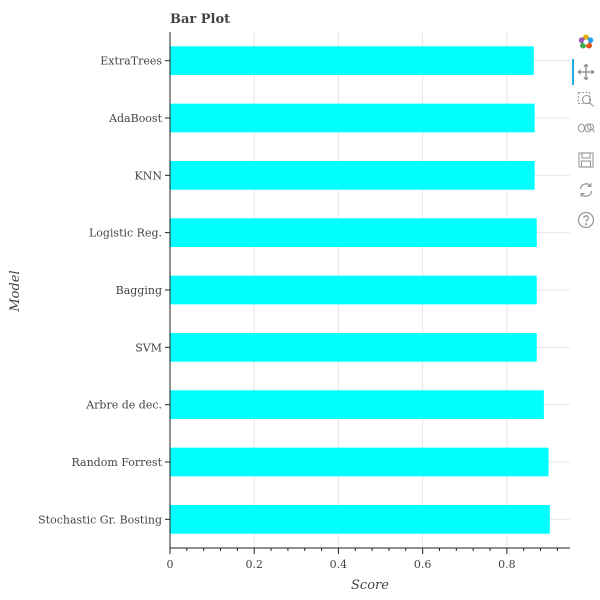  What do you see at coordinates (125, 233) in the screenshot?
I see `y-tick-label: Logistic Reg.` at bounding box center [125, 233].